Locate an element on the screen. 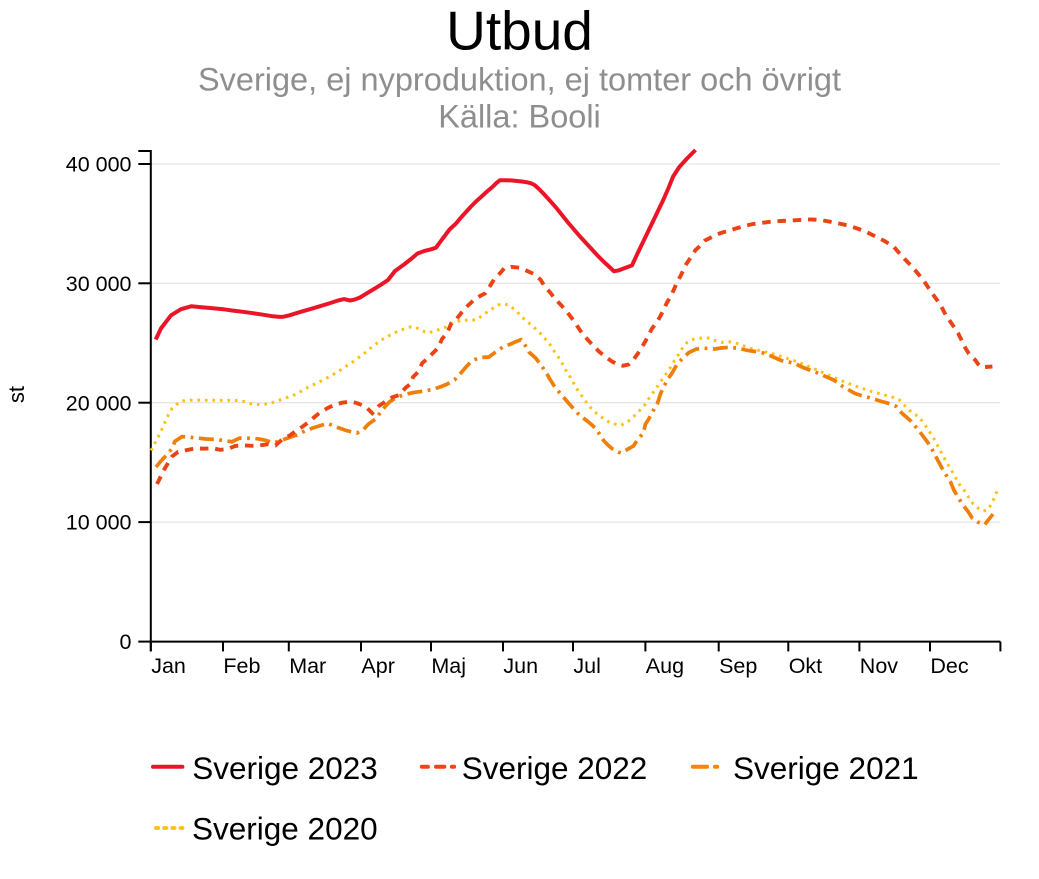 Image resolution: width=1039 pixels, height=879 pixels. svg-text: Okt is located at coordinates (805, 666).